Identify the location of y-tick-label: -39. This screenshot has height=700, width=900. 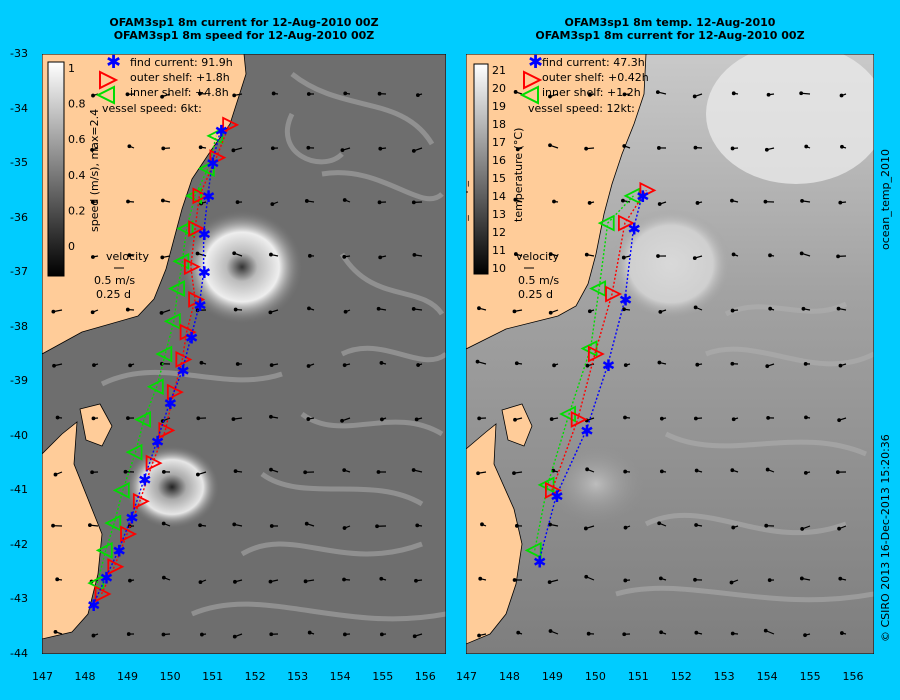
(19, 380).